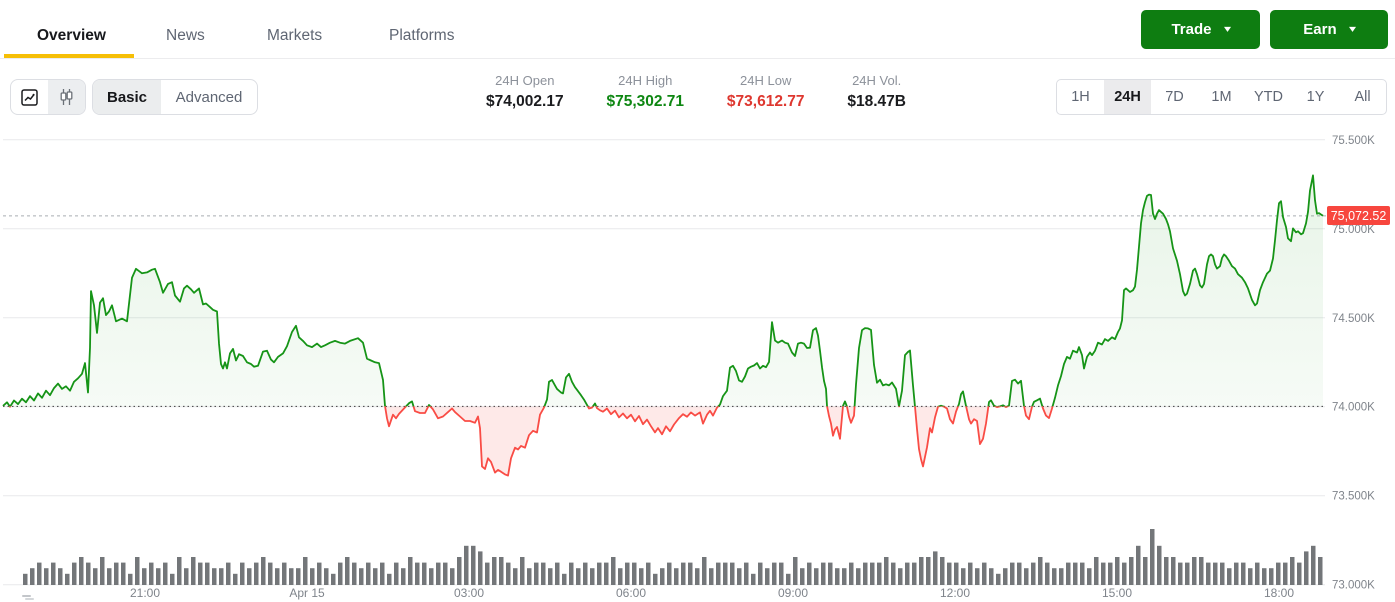  I want to click on tab-platforms: Platforms, so click(422, 35).